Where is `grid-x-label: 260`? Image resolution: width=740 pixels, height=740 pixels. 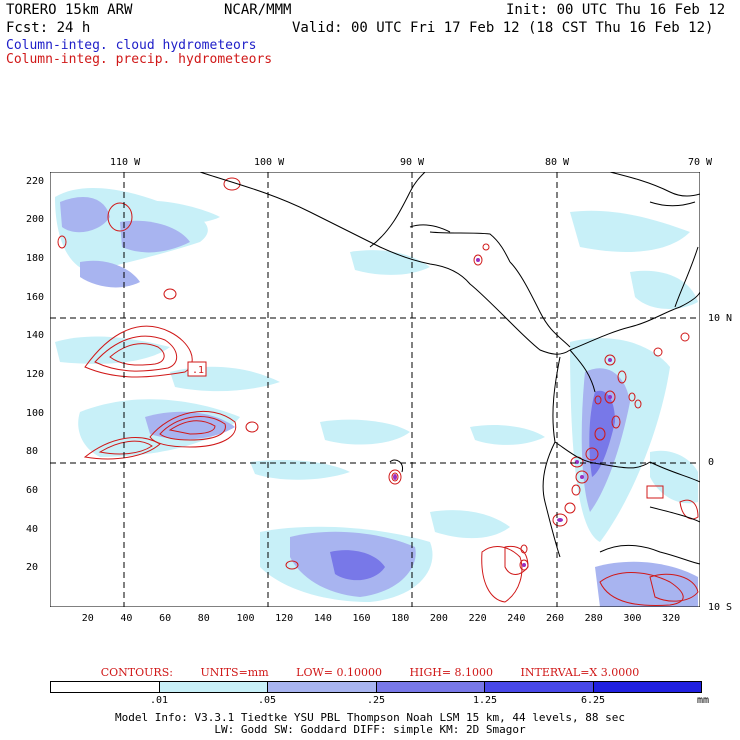
grid-x-label: 260 is located at coordinates (555, 618).